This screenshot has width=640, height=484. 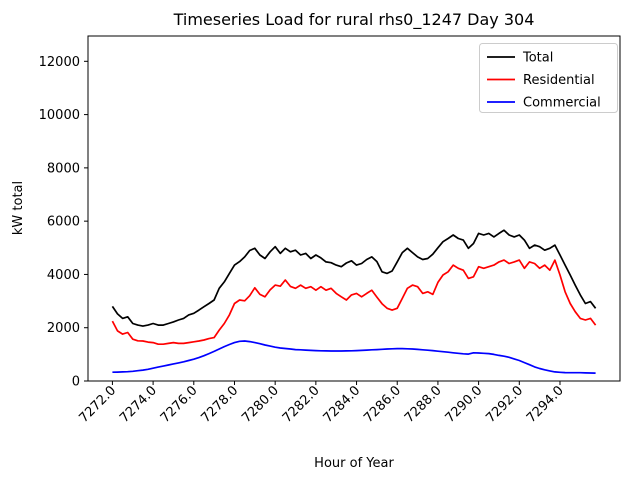 I want to click on legend-label-commercial: Commercial, so click(x=562, y=103).